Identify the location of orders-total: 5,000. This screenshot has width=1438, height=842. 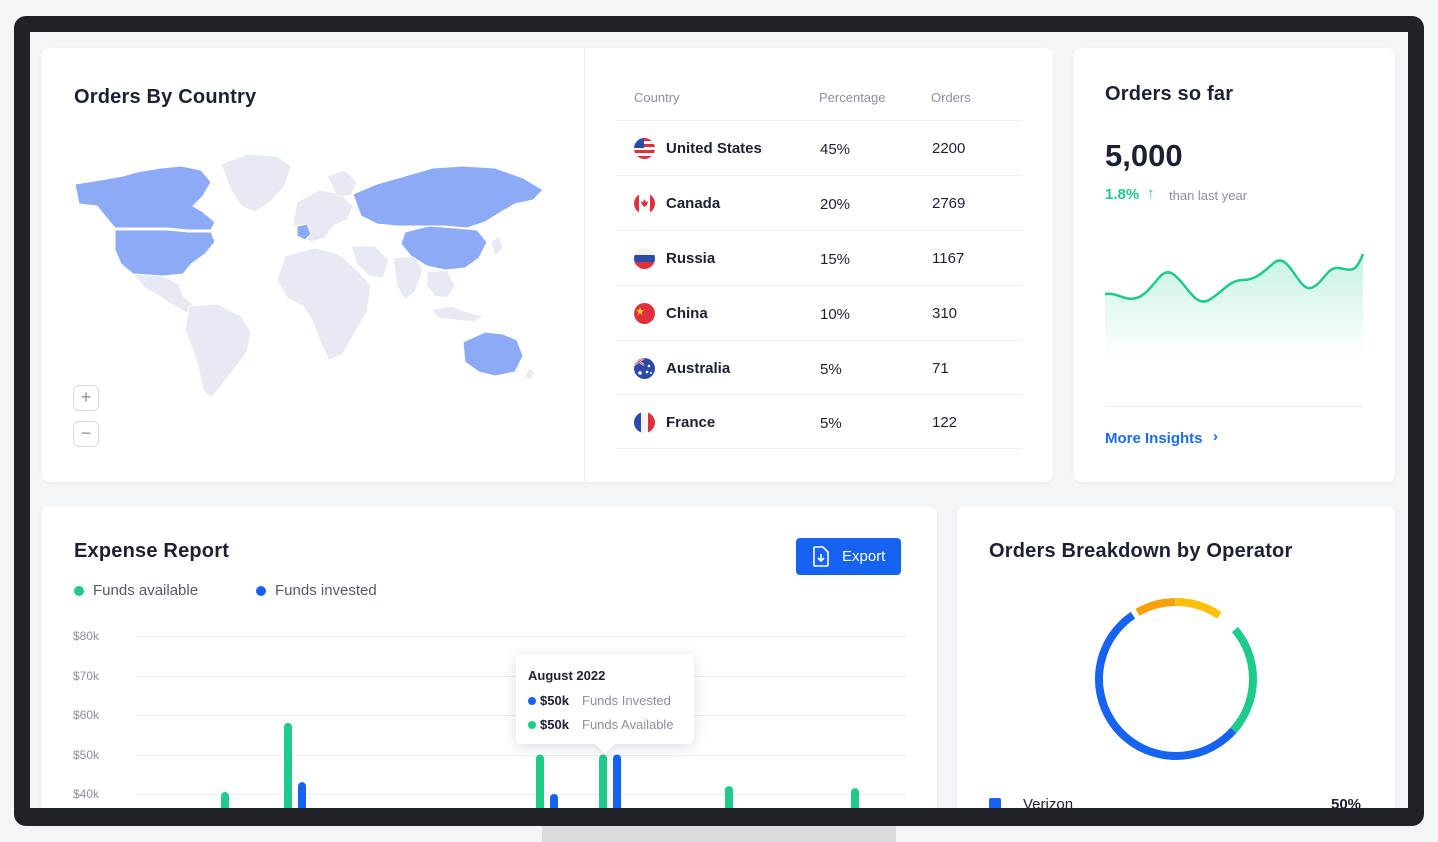
(1144, 155).